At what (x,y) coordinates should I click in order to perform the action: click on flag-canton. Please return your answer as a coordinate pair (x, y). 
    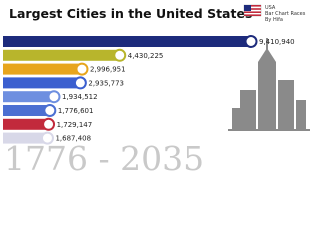
    Looking at the image, I should click on (247, 8).